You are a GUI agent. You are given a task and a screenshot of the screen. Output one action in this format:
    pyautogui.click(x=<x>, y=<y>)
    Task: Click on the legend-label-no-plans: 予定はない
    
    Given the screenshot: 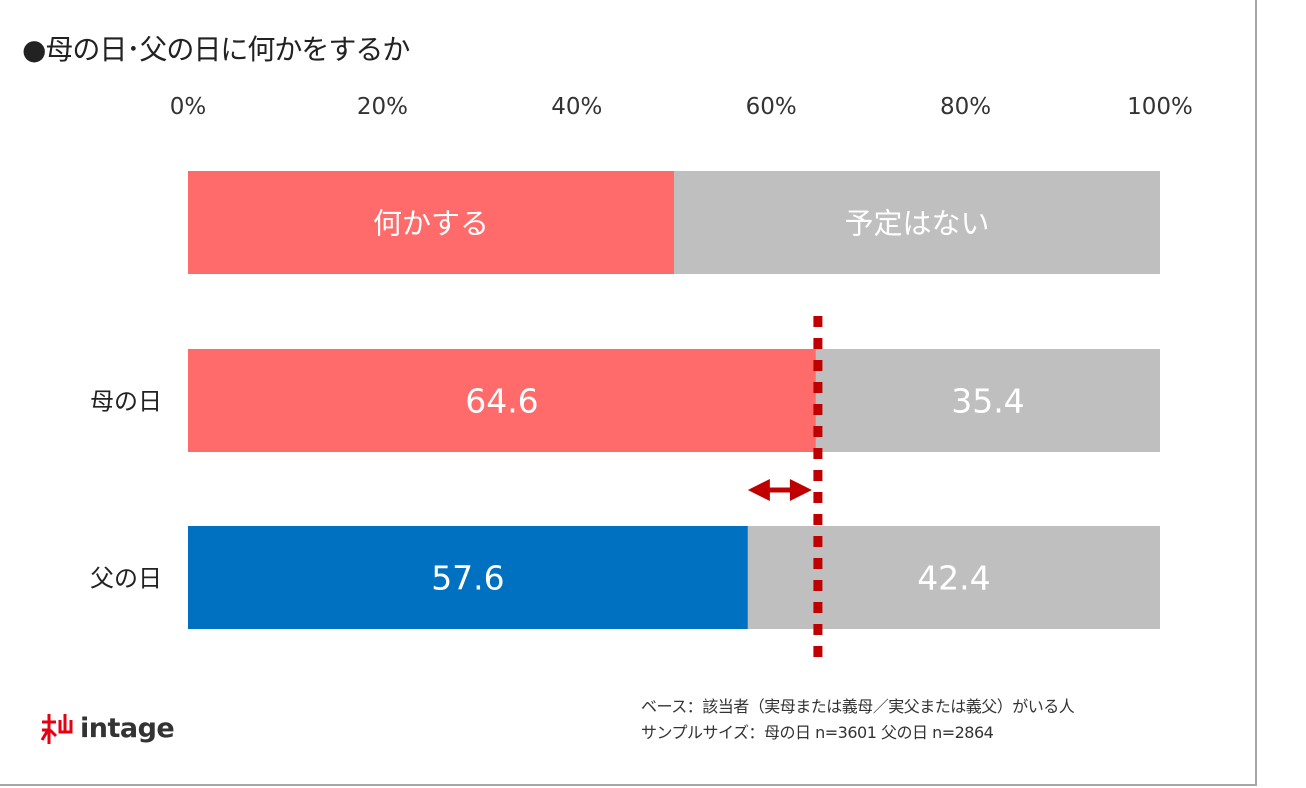 What is the action you would take?
    pyautogui.click(x=916, y=224)
    